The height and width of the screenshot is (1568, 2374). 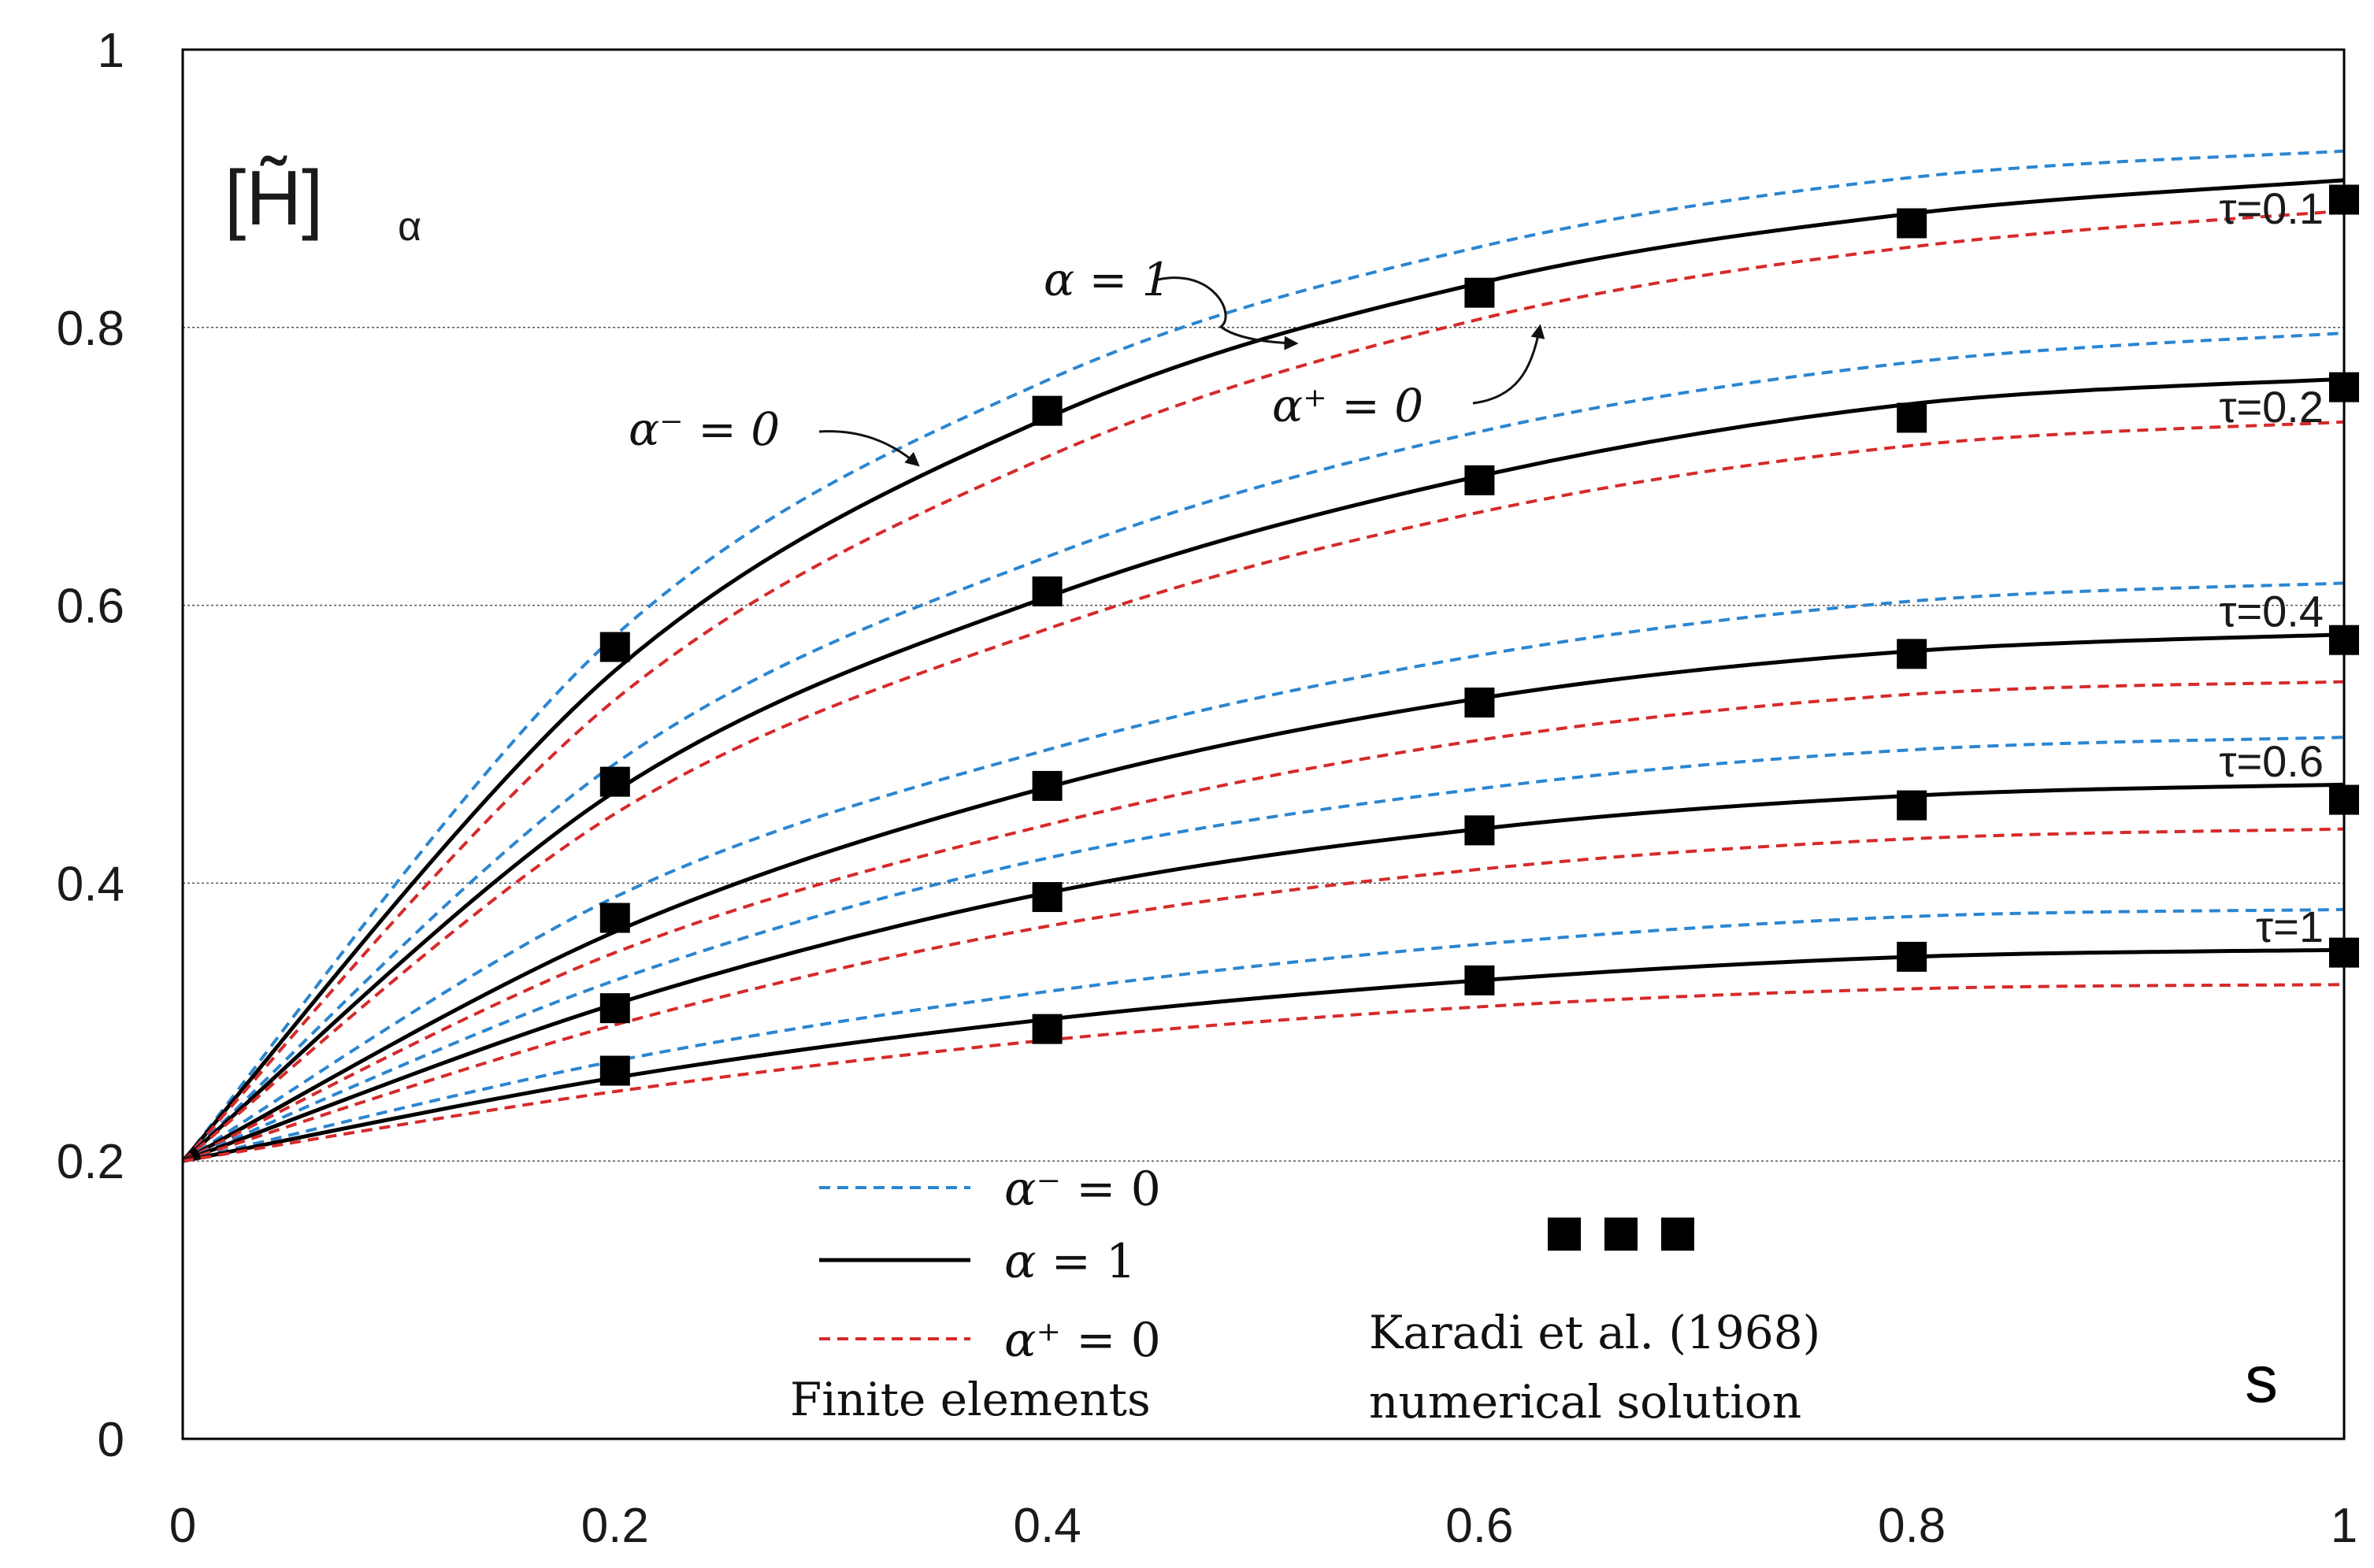 I want to click on x-tick-label: 0.6, so click(x=1479, y=1526).